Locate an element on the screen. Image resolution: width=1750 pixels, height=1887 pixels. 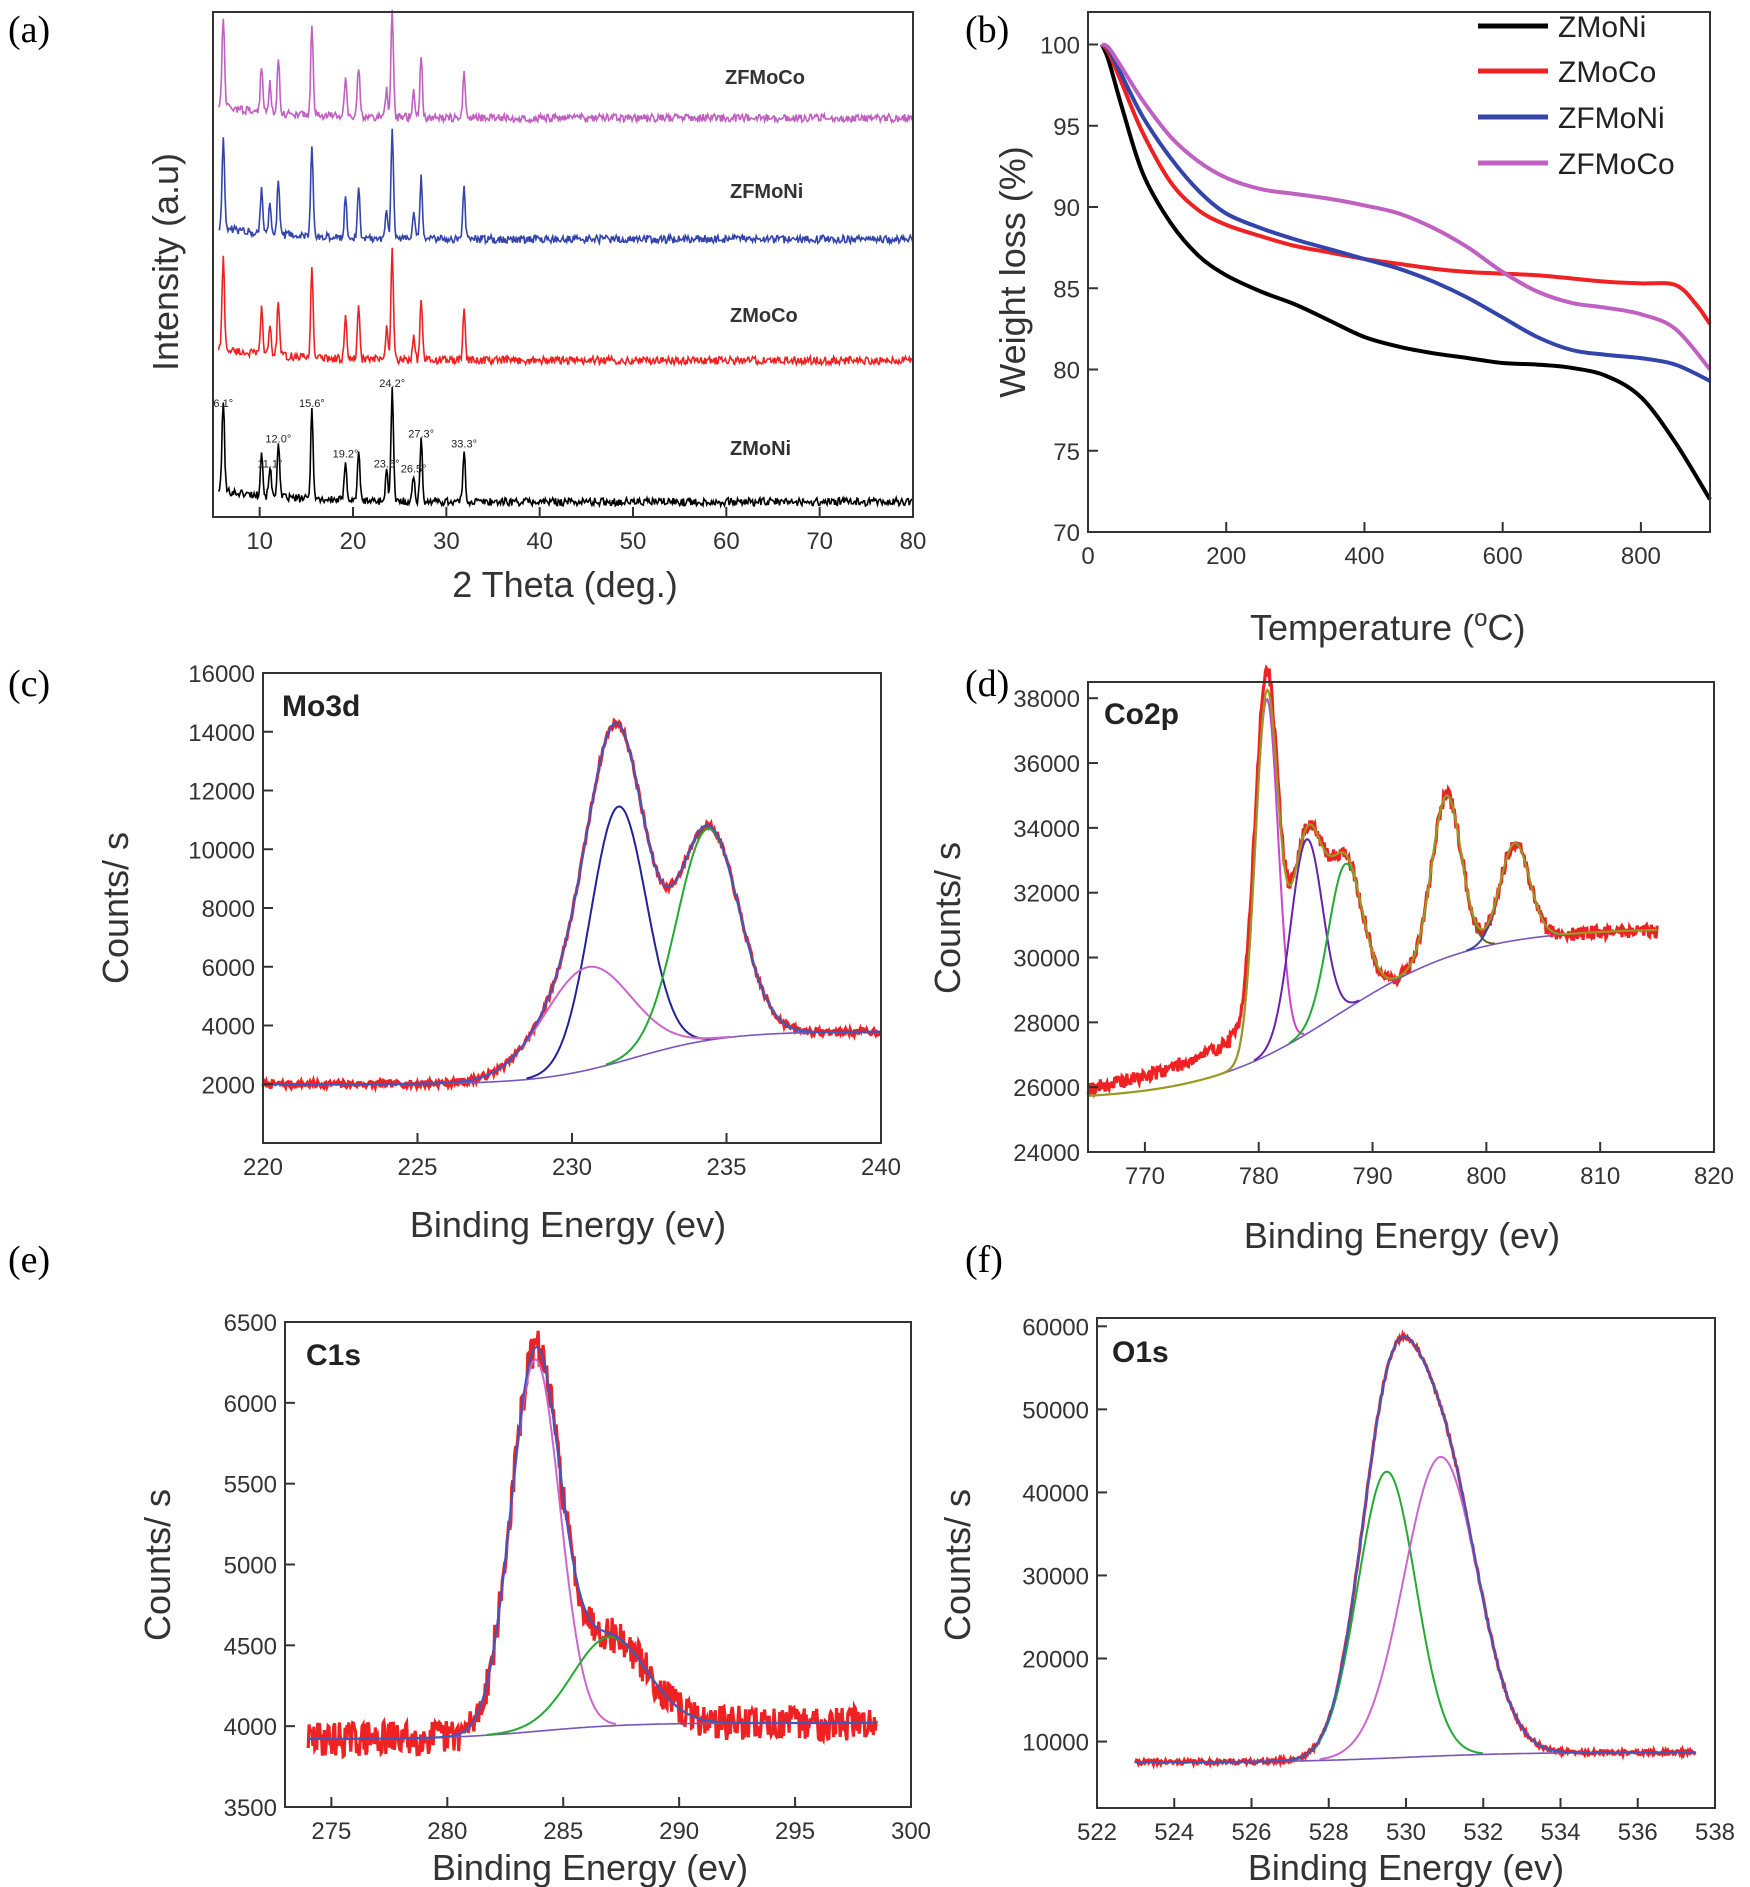
panel-c-y-tick-label: 6000 is located at coordinates (228, 968).